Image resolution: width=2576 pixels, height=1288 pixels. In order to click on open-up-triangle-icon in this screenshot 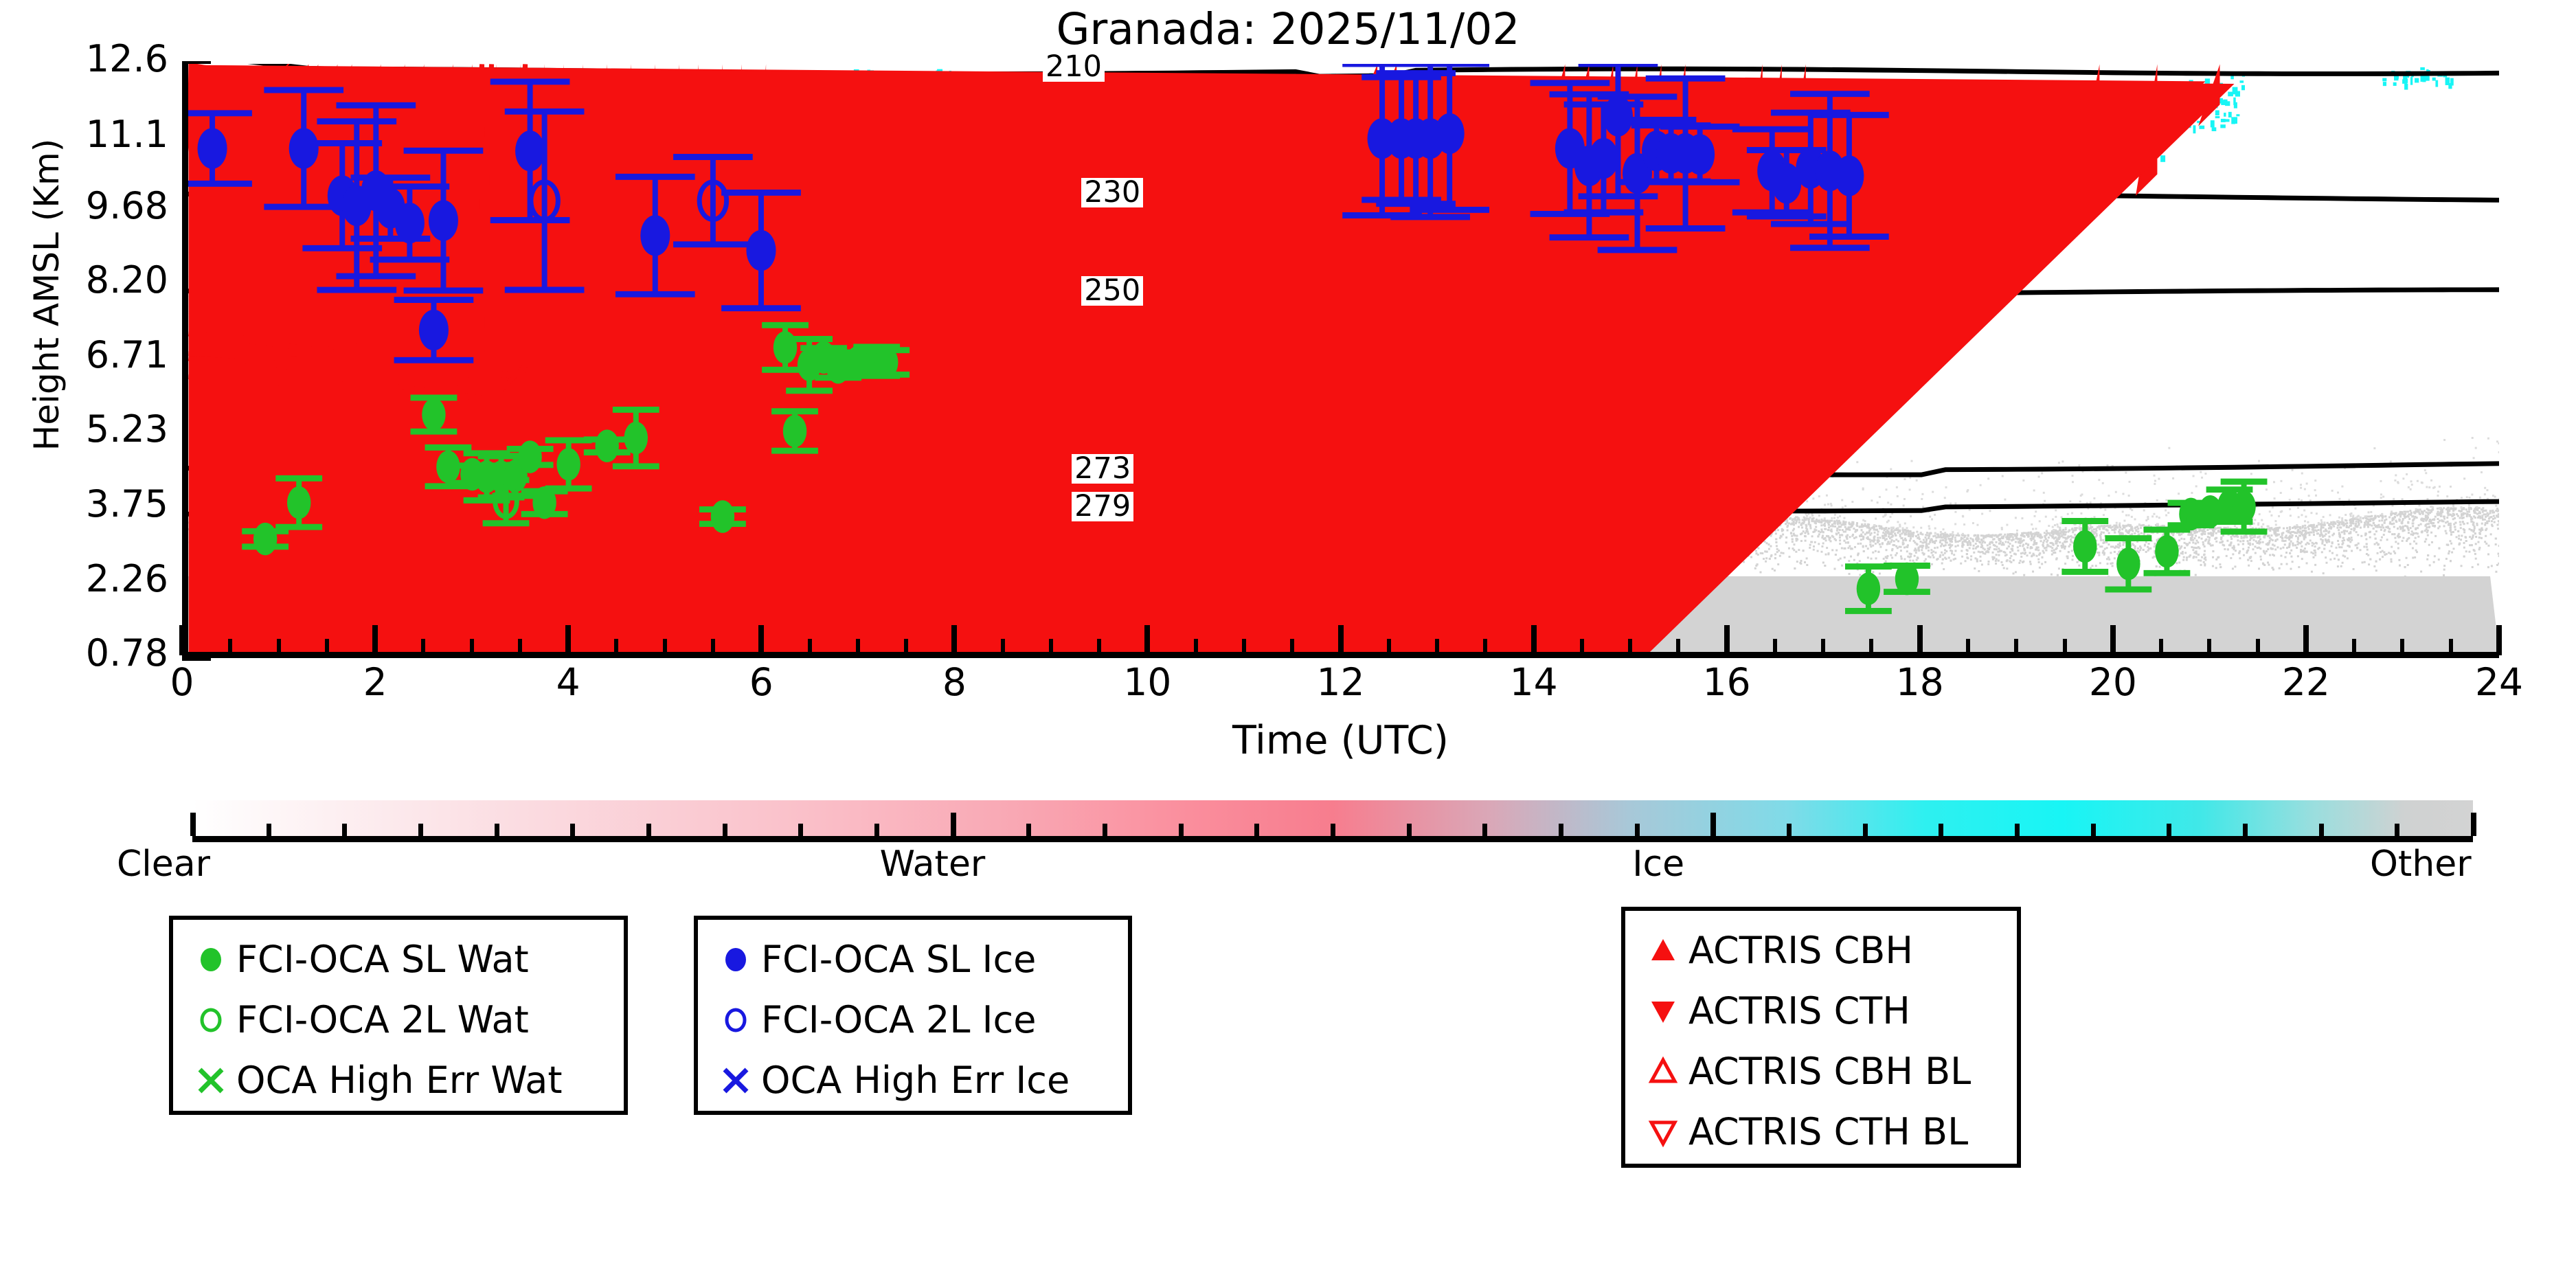, I will do `click(1663, 1072)`.